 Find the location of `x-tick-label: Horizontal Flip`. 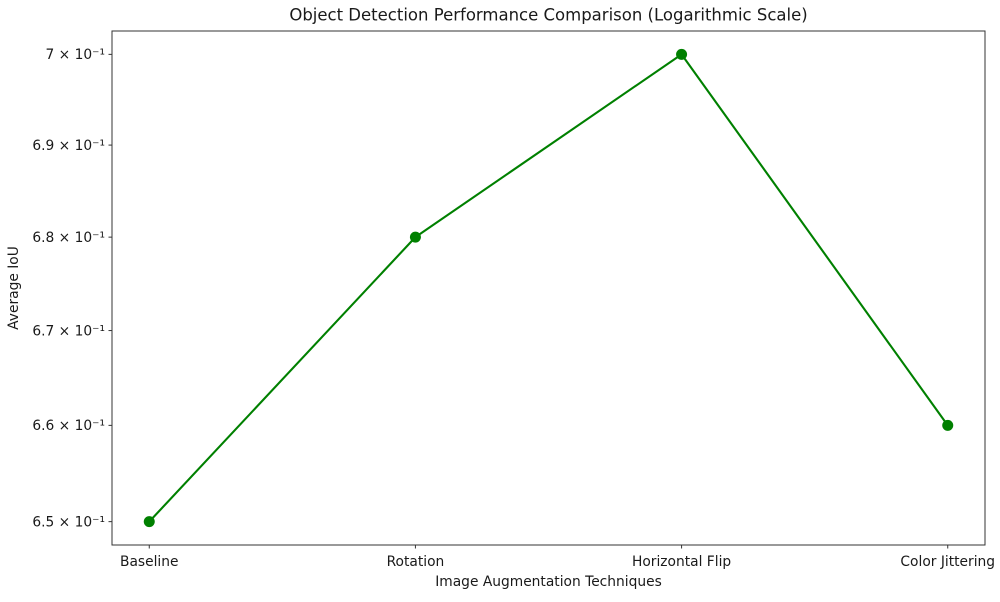

x-tick-label: Horizontal Flip is located at coordinates (681, 562).